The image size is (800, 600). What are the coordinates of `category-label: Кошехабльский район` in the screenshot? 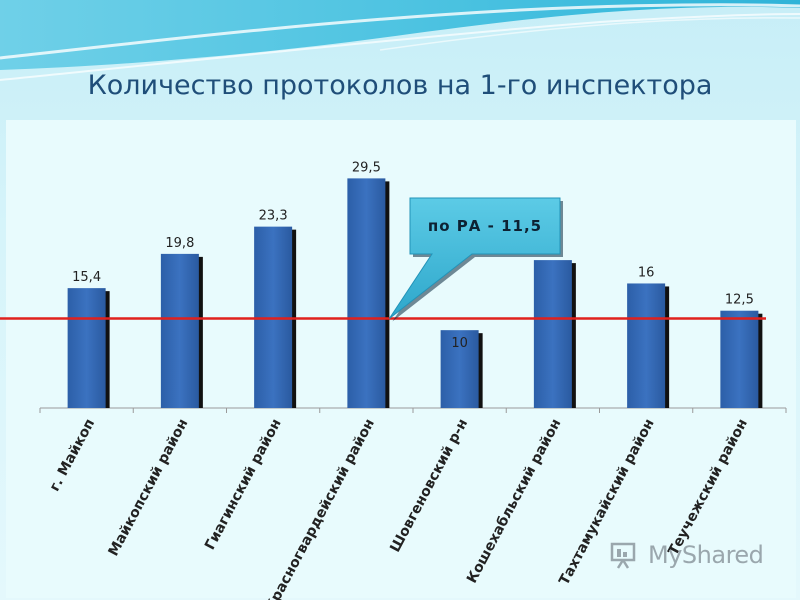 It's located at (514, 501).